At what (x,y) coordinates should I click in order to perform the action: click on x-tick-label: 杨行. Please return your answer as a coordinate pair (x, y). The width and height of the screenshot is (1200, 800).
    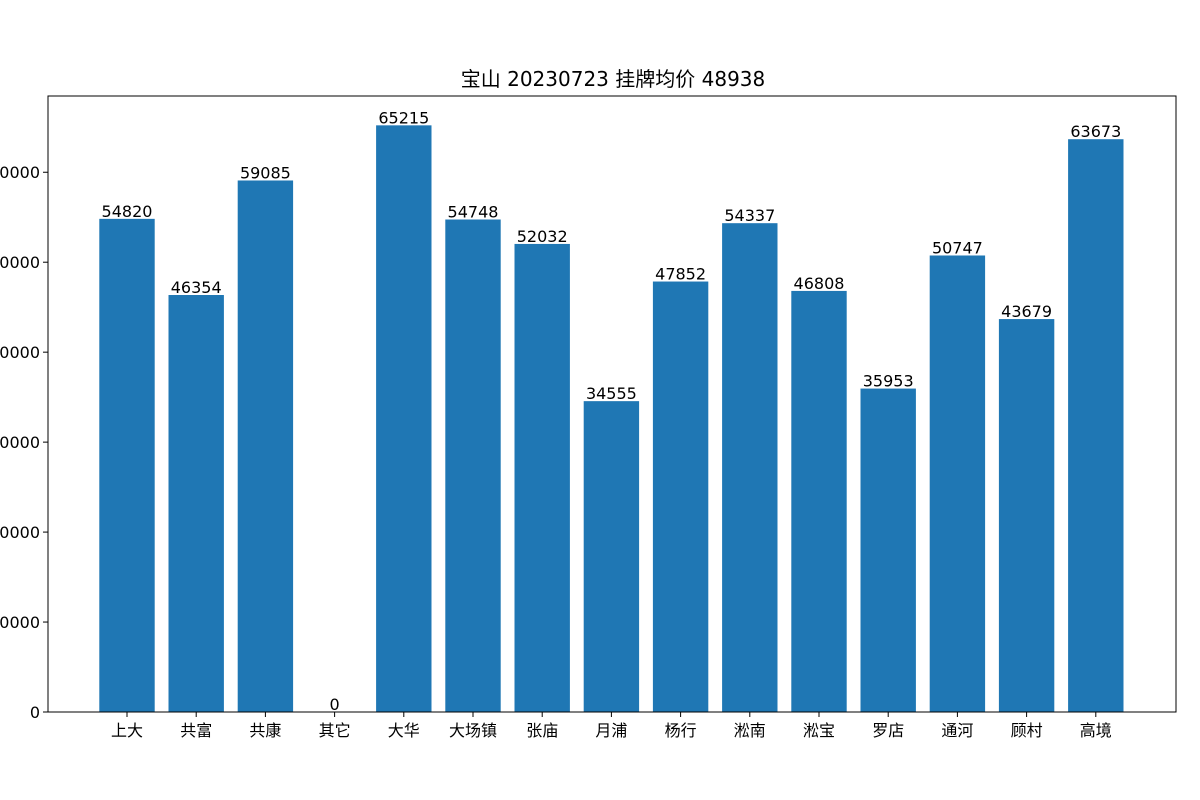
    Looking at the image, I should click on (681, 730).